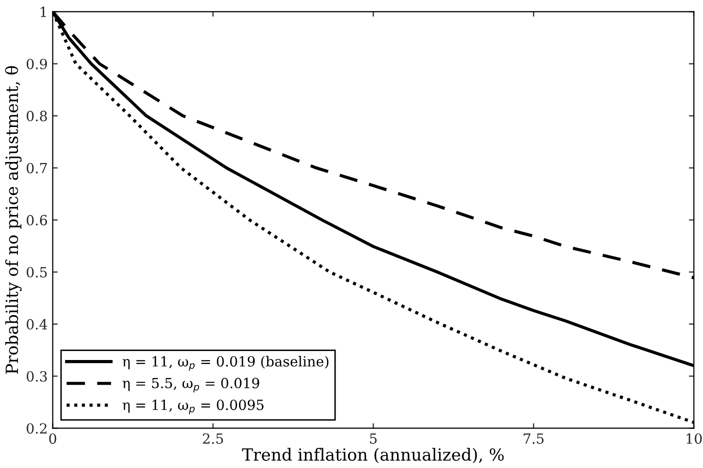 Image resolution: width=703 pixels, height=468 pixels. What do you see at coordinates (36, 272) in the screenshot?
I see `y-tick-label: 0.5` at bounding box center [36, 272].